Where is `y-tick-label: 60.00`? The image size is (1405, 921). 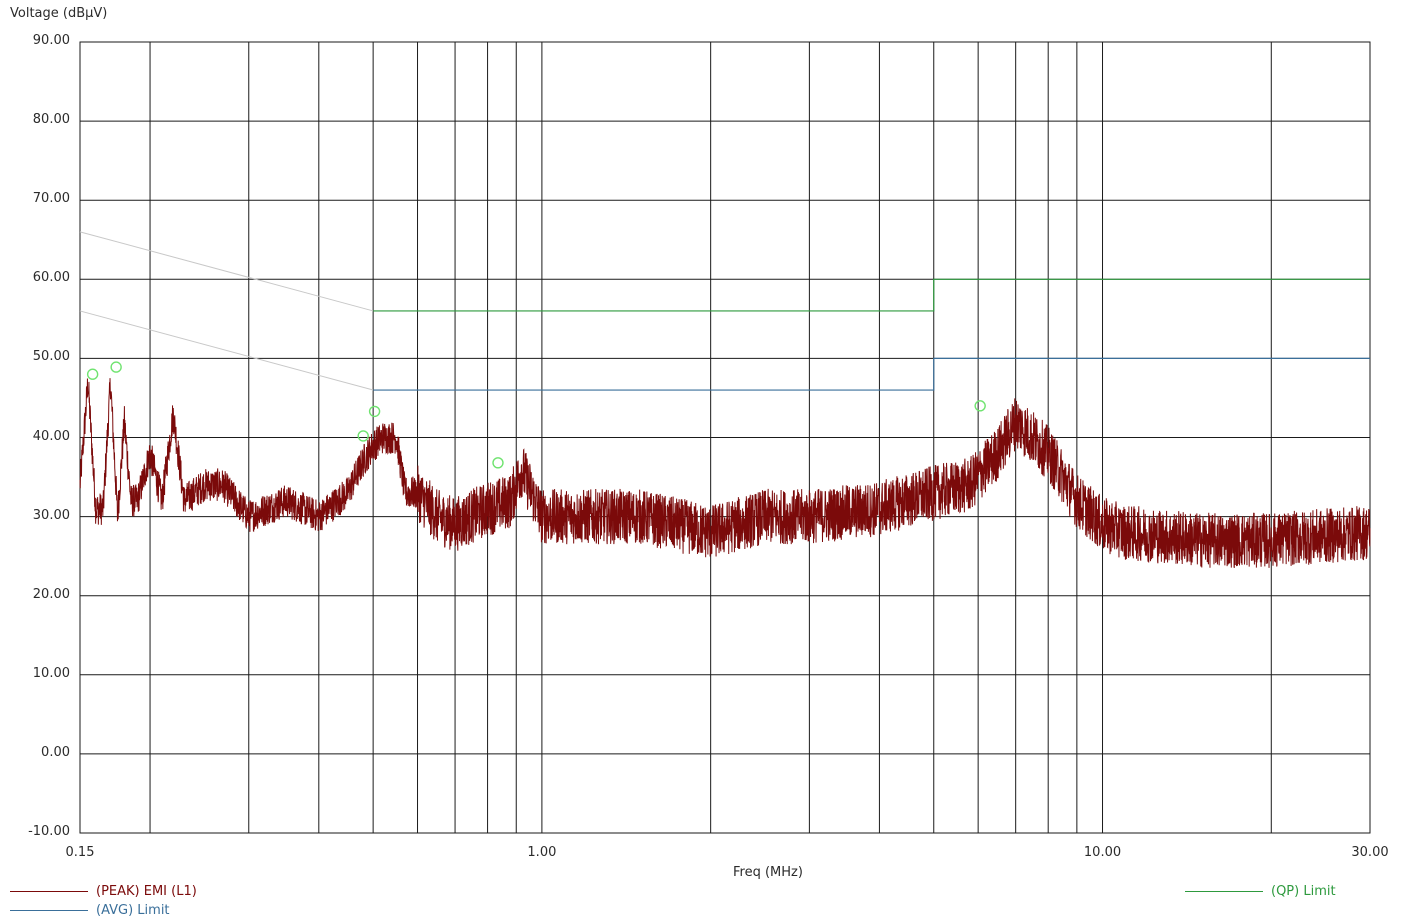
y-tick-label: 60.00 is located at coordinates (51, 278).